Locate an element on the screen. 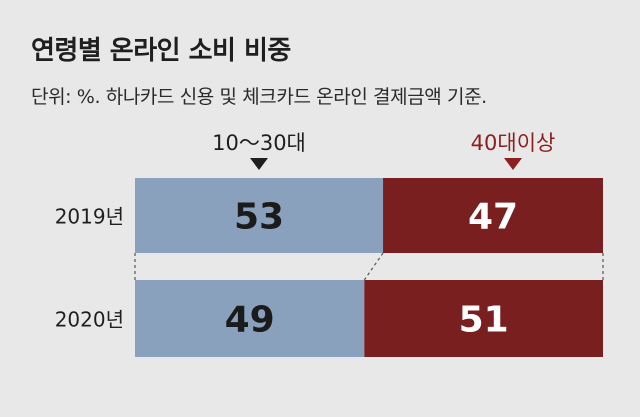 Image resolution: width=640 pixels, height=417 pixels. category-label-2: 2020년 is located at coordinates (89, 320).